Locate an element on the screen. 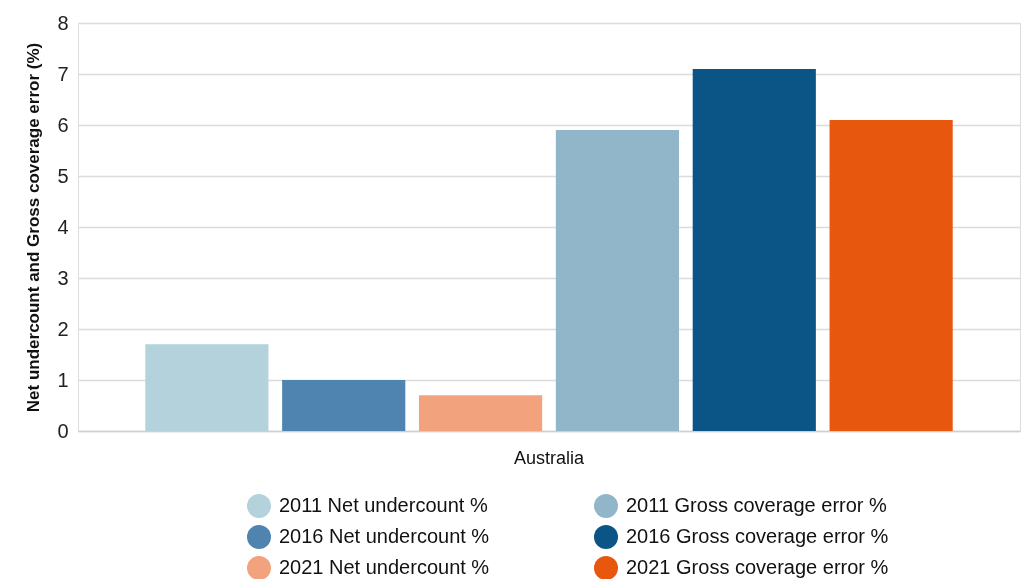 The width and height of the screenshot is (1027, 579). y-tick-label: 2 is located at coordinates (63, 328).